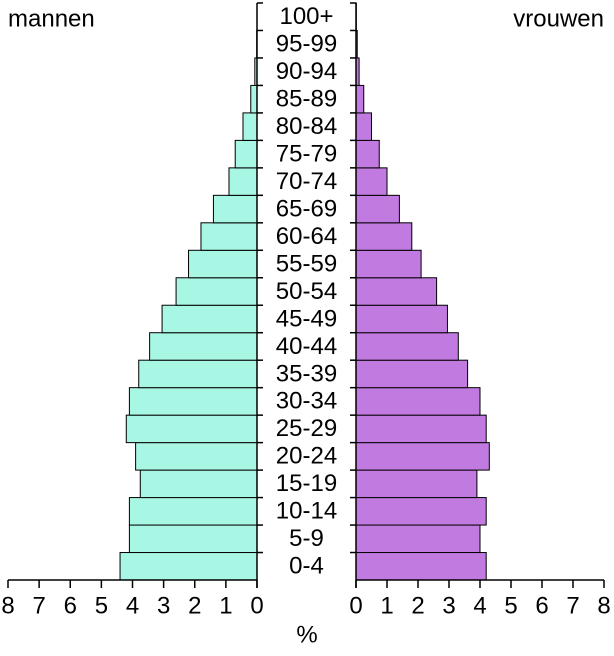  What do you see at coordinates (306, 263) in the screenshot?
I see `age-label: 55-59` at bounding box center [306, 263].